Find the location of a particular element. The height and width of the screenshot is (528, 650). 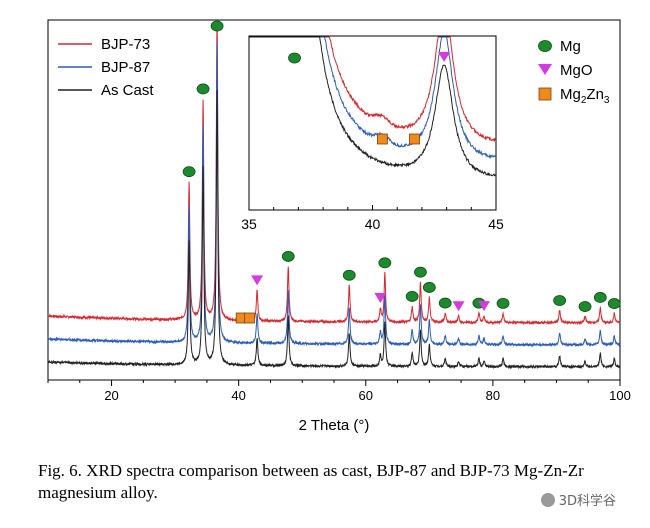

x-tick-label: 80 is located at coordinates (493, 395).